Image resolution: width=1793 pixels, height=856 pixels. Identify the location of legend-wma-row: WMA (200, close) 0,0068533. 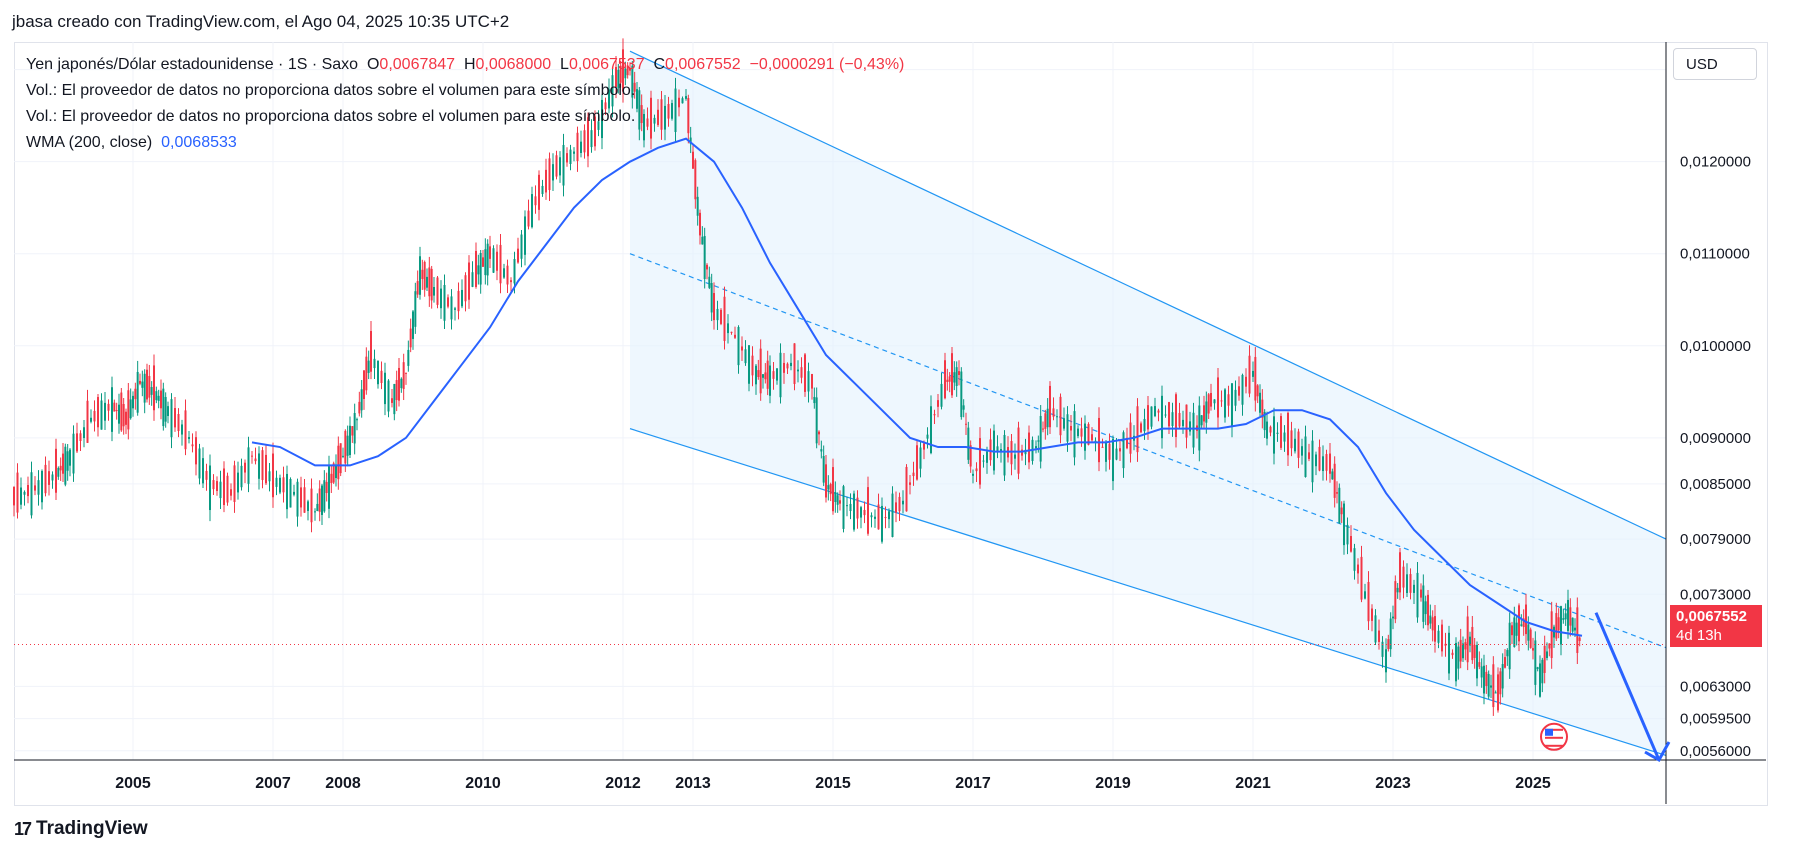
(465, 143).